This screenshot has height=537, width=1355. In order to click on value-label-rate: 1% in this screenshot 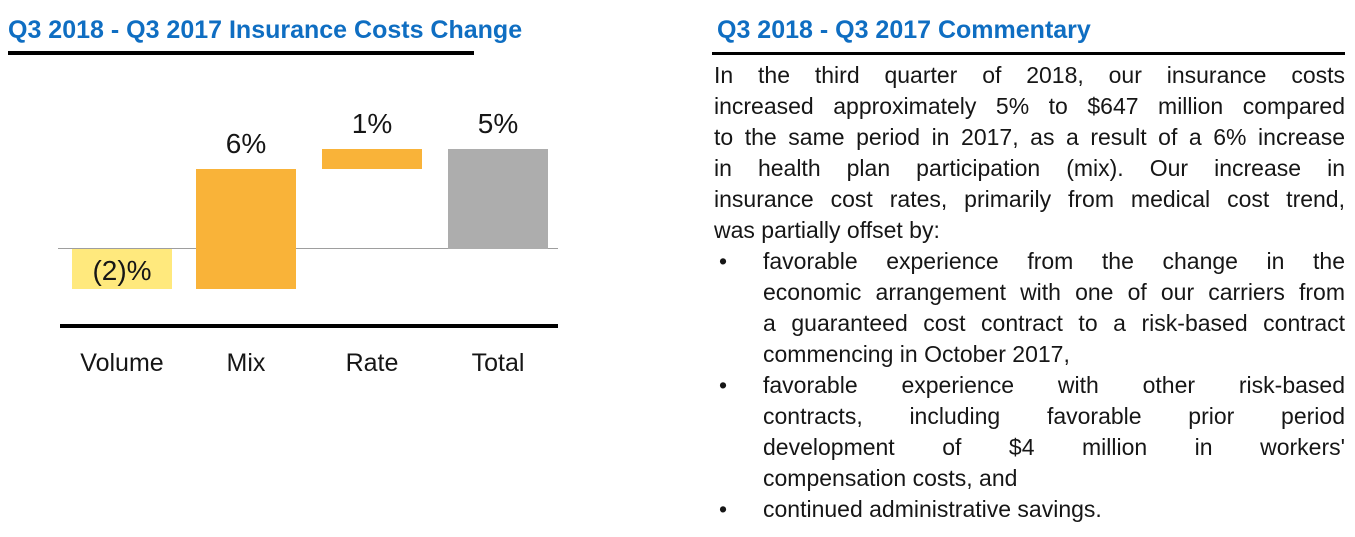, I will do `click(372, 123)`.